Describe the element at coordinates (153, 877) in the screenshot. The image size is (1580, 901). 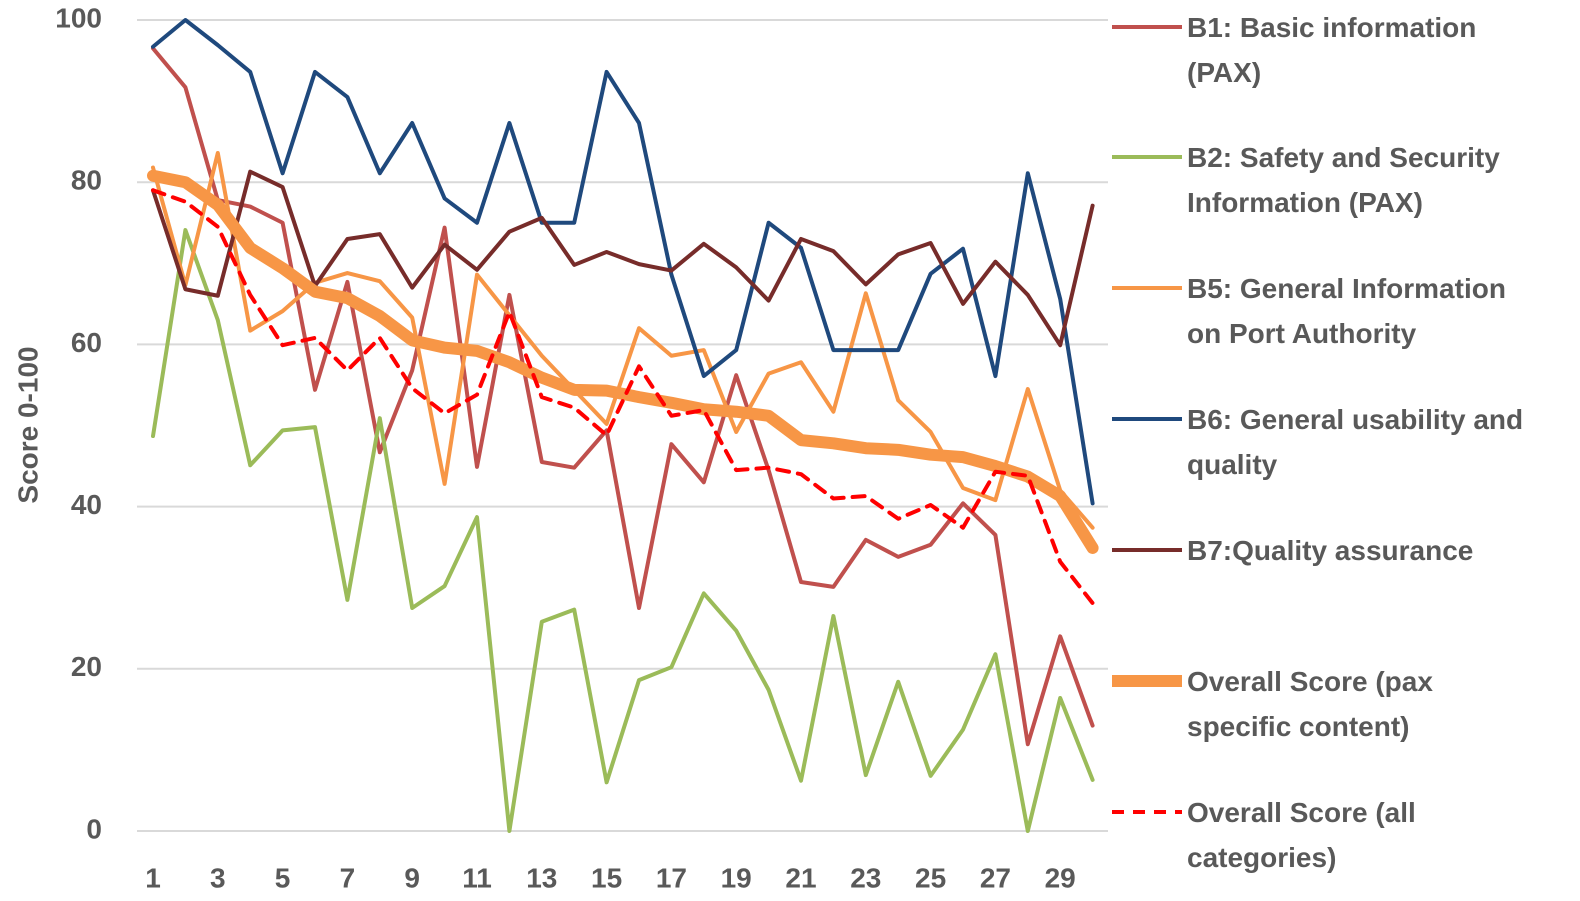
I see `x-tick-label: 1` at that location.